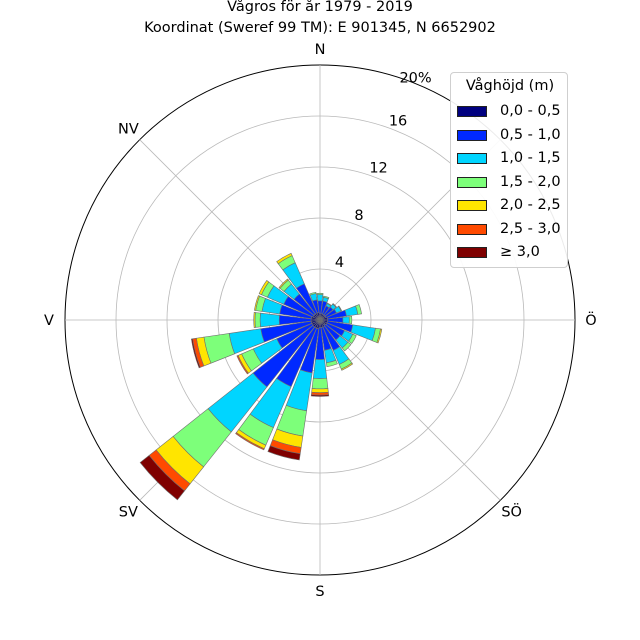 This screenshot has height=640, width=640. I want to click on direction-label: Ö, so click(590, 320).